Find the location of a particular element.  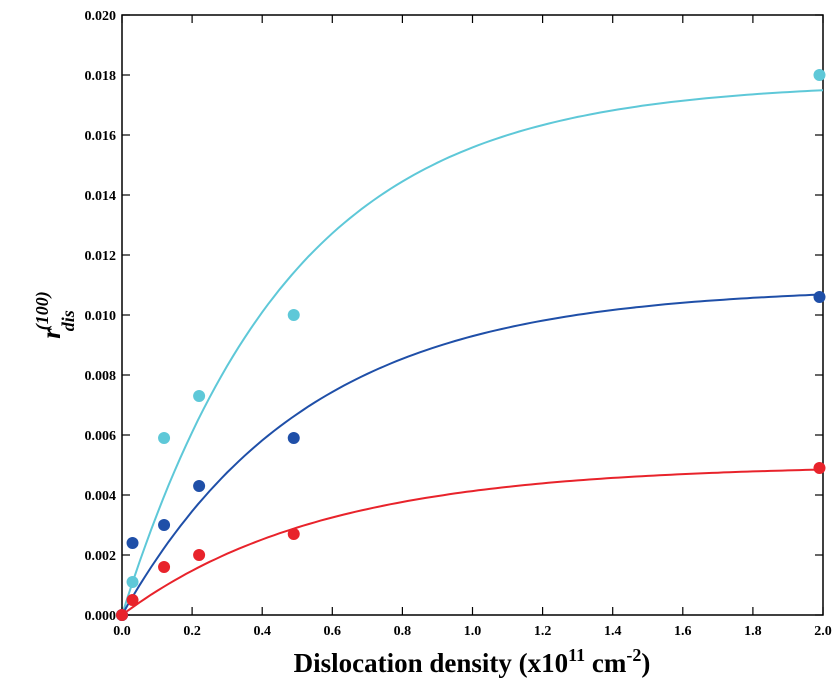

y-tick-label: 0.004 is located at coordinates (101, 496).